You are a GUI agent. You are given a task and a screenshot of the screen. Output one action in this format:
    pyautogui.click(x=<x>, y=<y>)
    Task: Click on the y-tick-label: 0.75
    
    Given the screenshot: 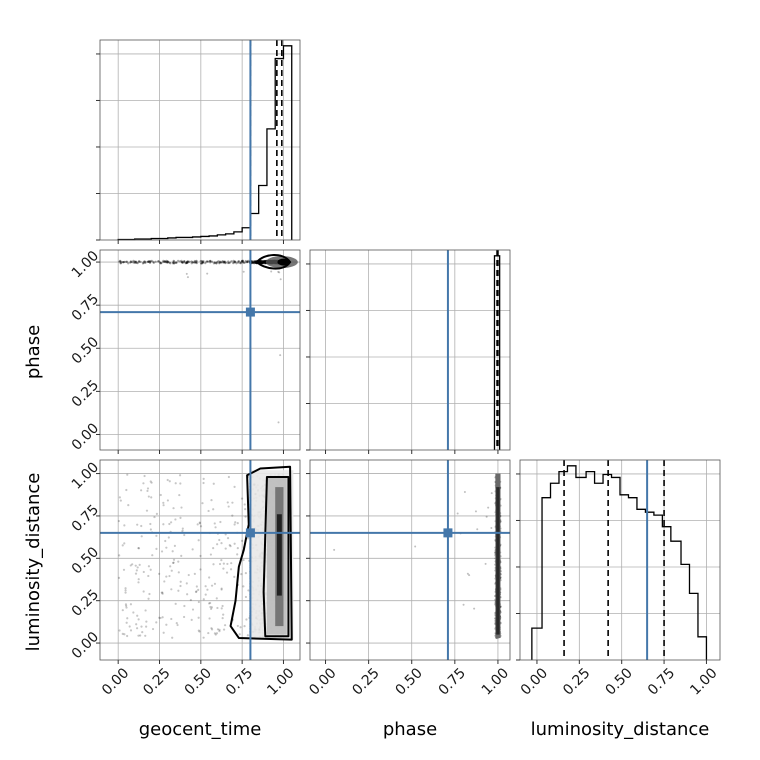 What is the action you would take?
    pyautogui.click(x=85, y=518)
    